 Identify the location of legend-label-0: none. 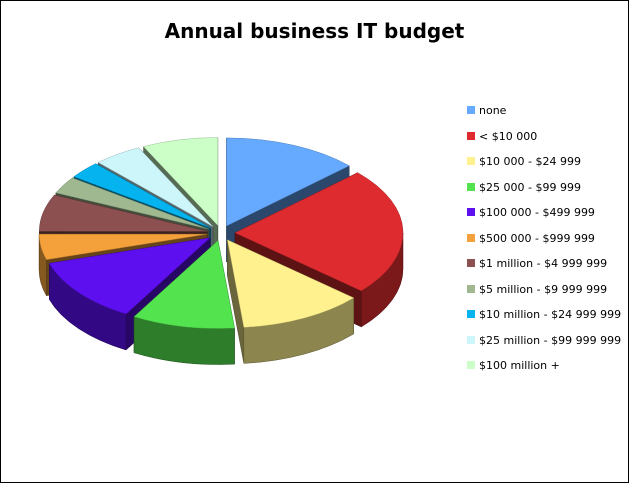
(493, 110).